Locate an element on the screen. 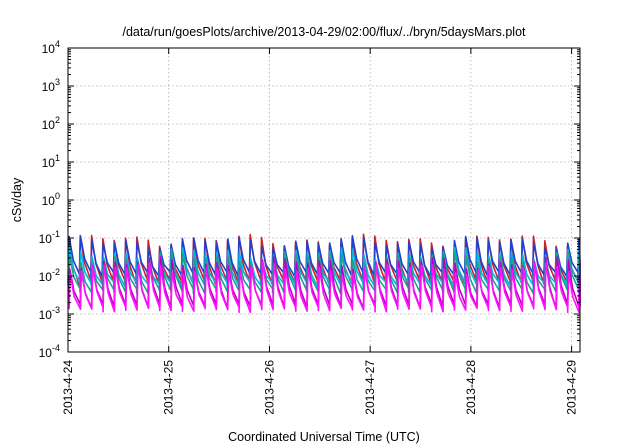  y-tick-label: 10¹ is located at coordinates (51, 161).